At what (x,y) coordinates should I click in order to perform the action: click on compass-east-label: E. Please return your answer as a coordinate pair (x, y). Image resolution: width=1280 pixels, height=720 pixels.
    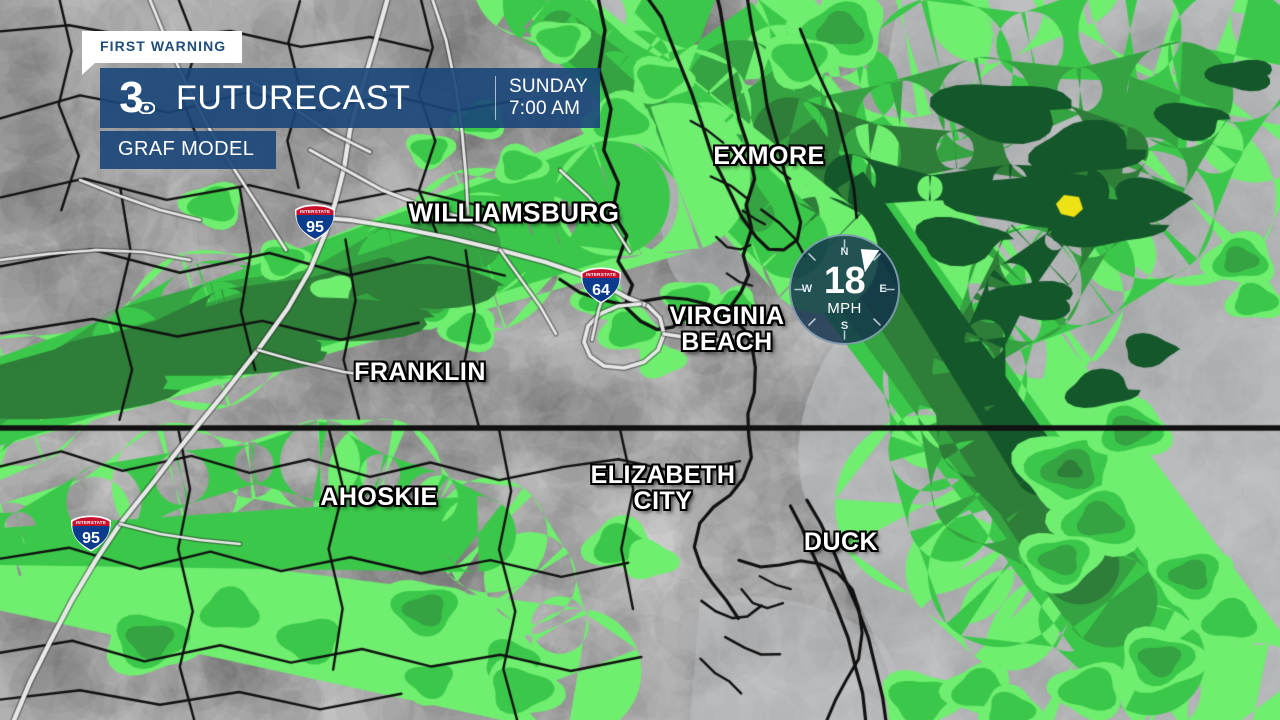
    Looking at the image, I should click on (883, 289).